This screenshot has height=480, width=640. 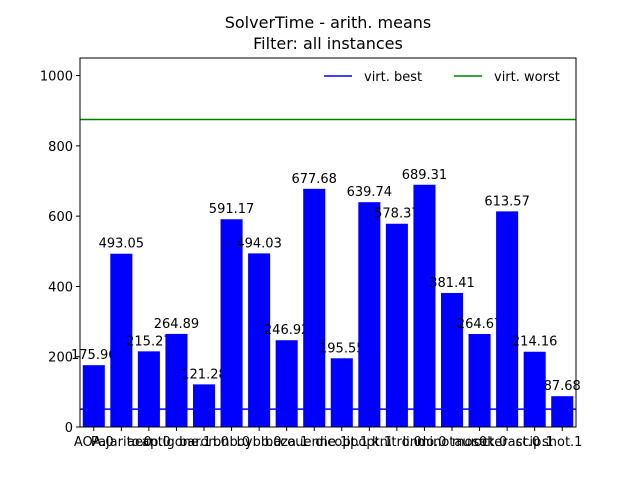 I want to click on x-tick-label: bnb.0, so click(x=231, y=442).